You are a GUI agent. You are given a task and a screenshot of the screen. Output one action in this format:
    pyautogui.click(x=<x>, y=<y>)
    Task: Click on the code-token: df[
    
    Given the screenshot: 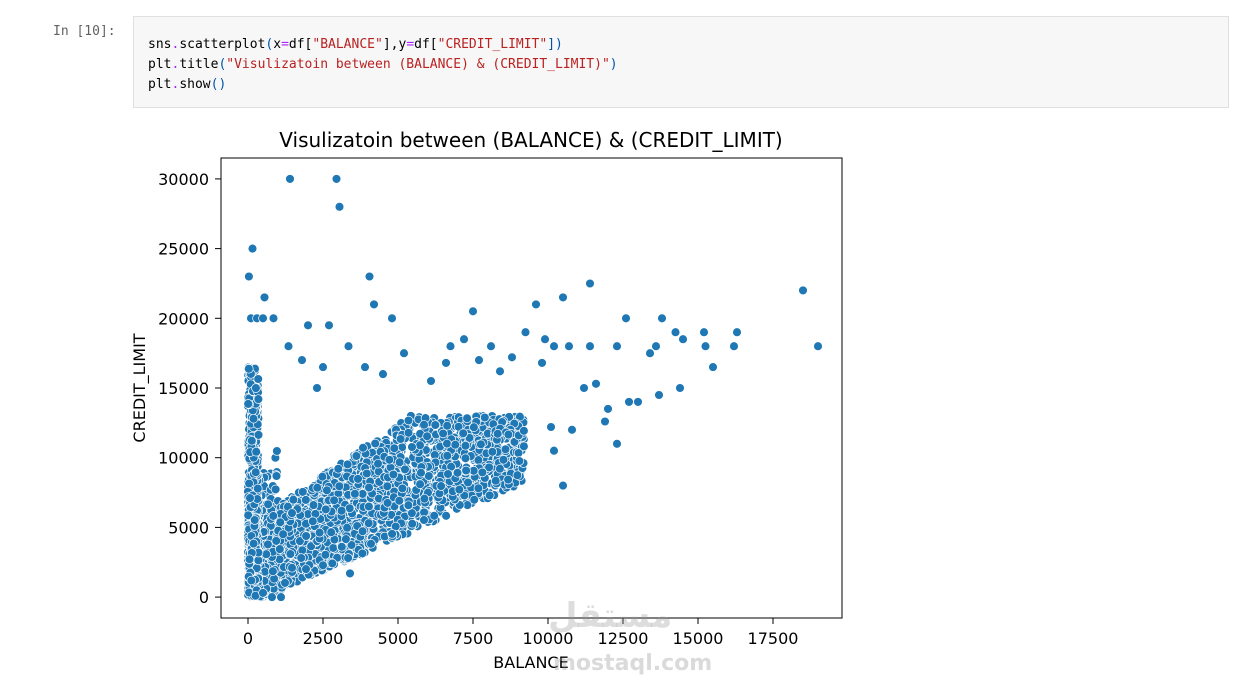 What is the action you would take?
    pyautogui.click(x=300, y=44)
    